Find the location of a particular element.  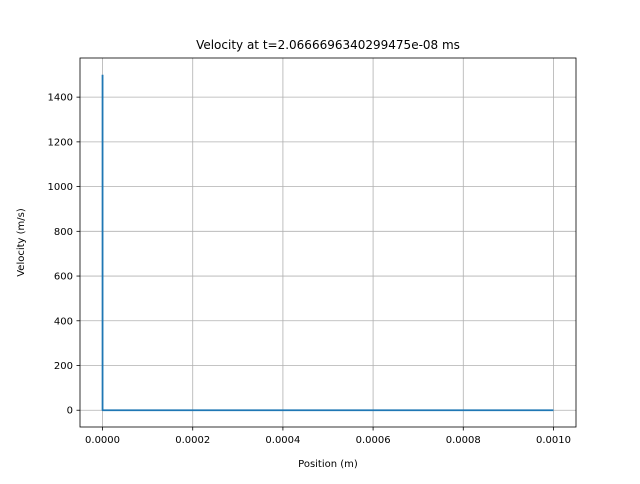

chart-title: Velocity at t=2.0666696340299475e-08 ms is located at coordinates (328, 45).